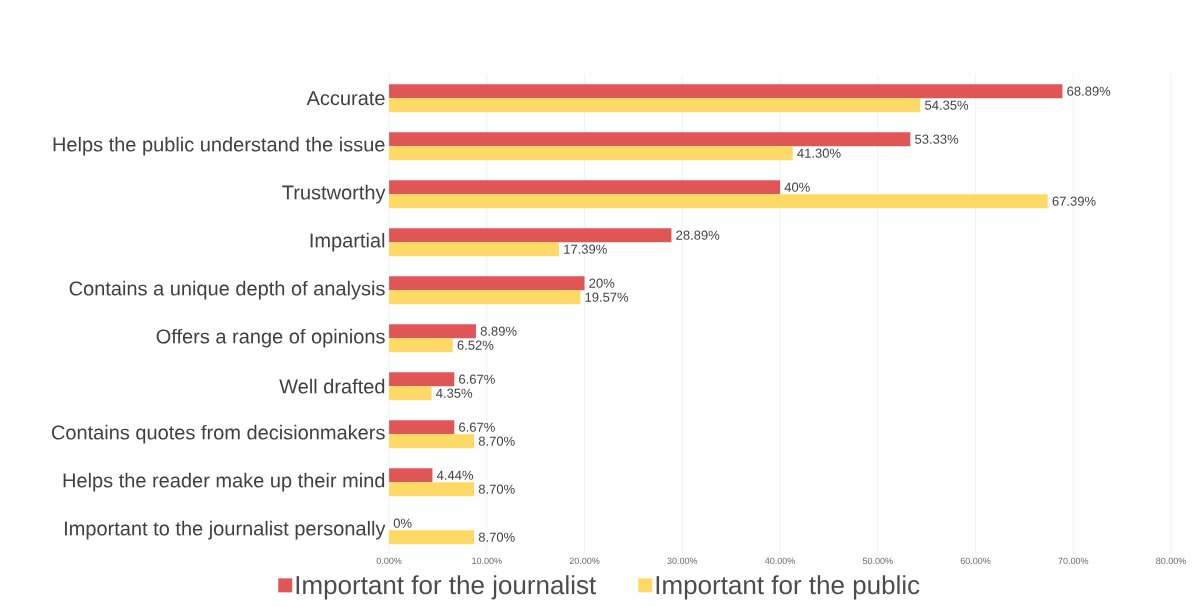 The width and height of the screenshot is (1193, 607). Describe the element at coordinates (1171, 561) in the screenshot. I see `x-tick-label: 80.00%` at that location.